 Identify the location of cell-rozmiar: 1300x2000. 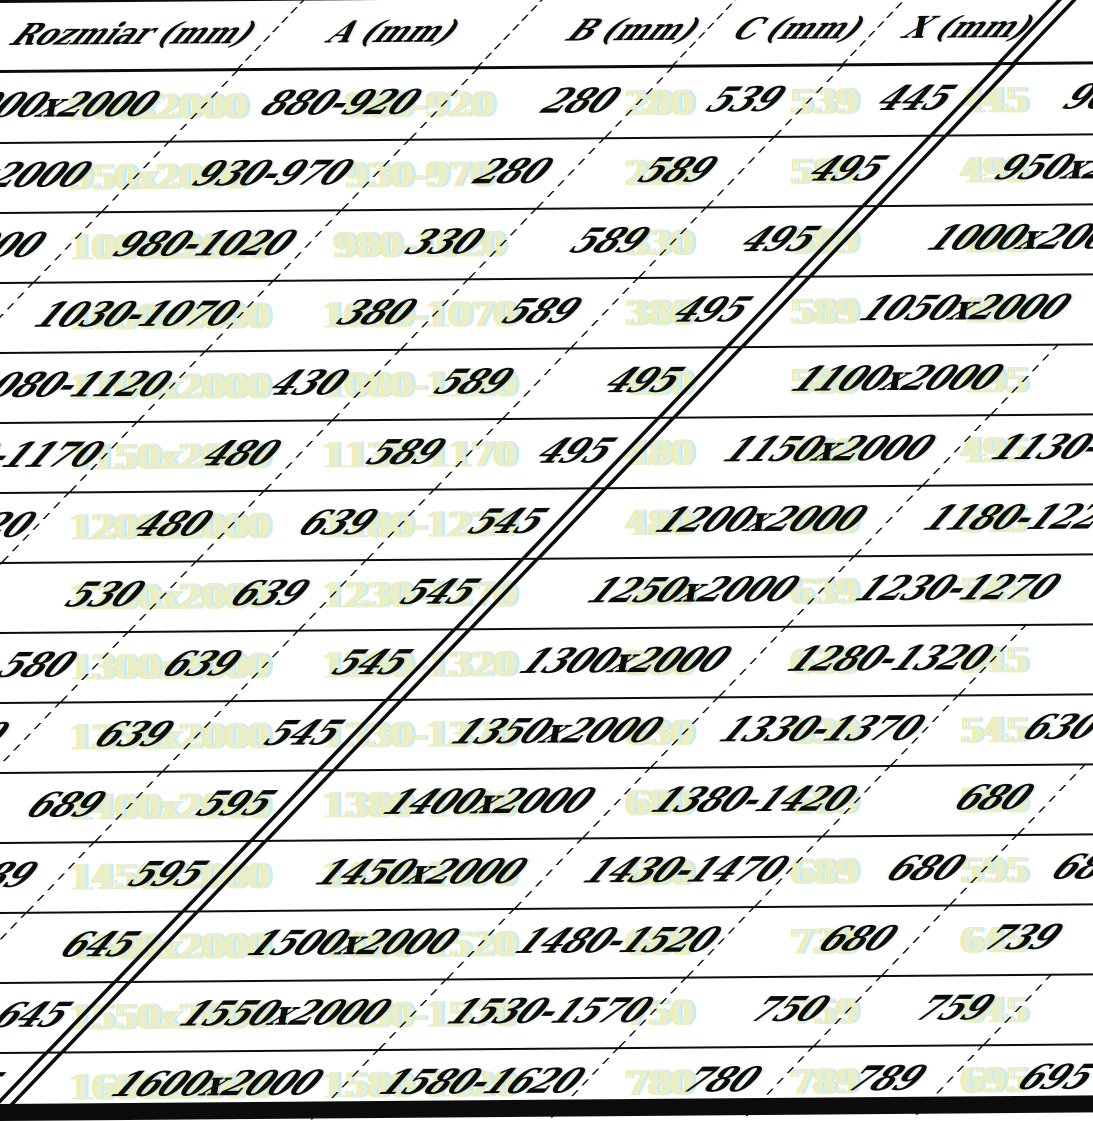
(624, 661).